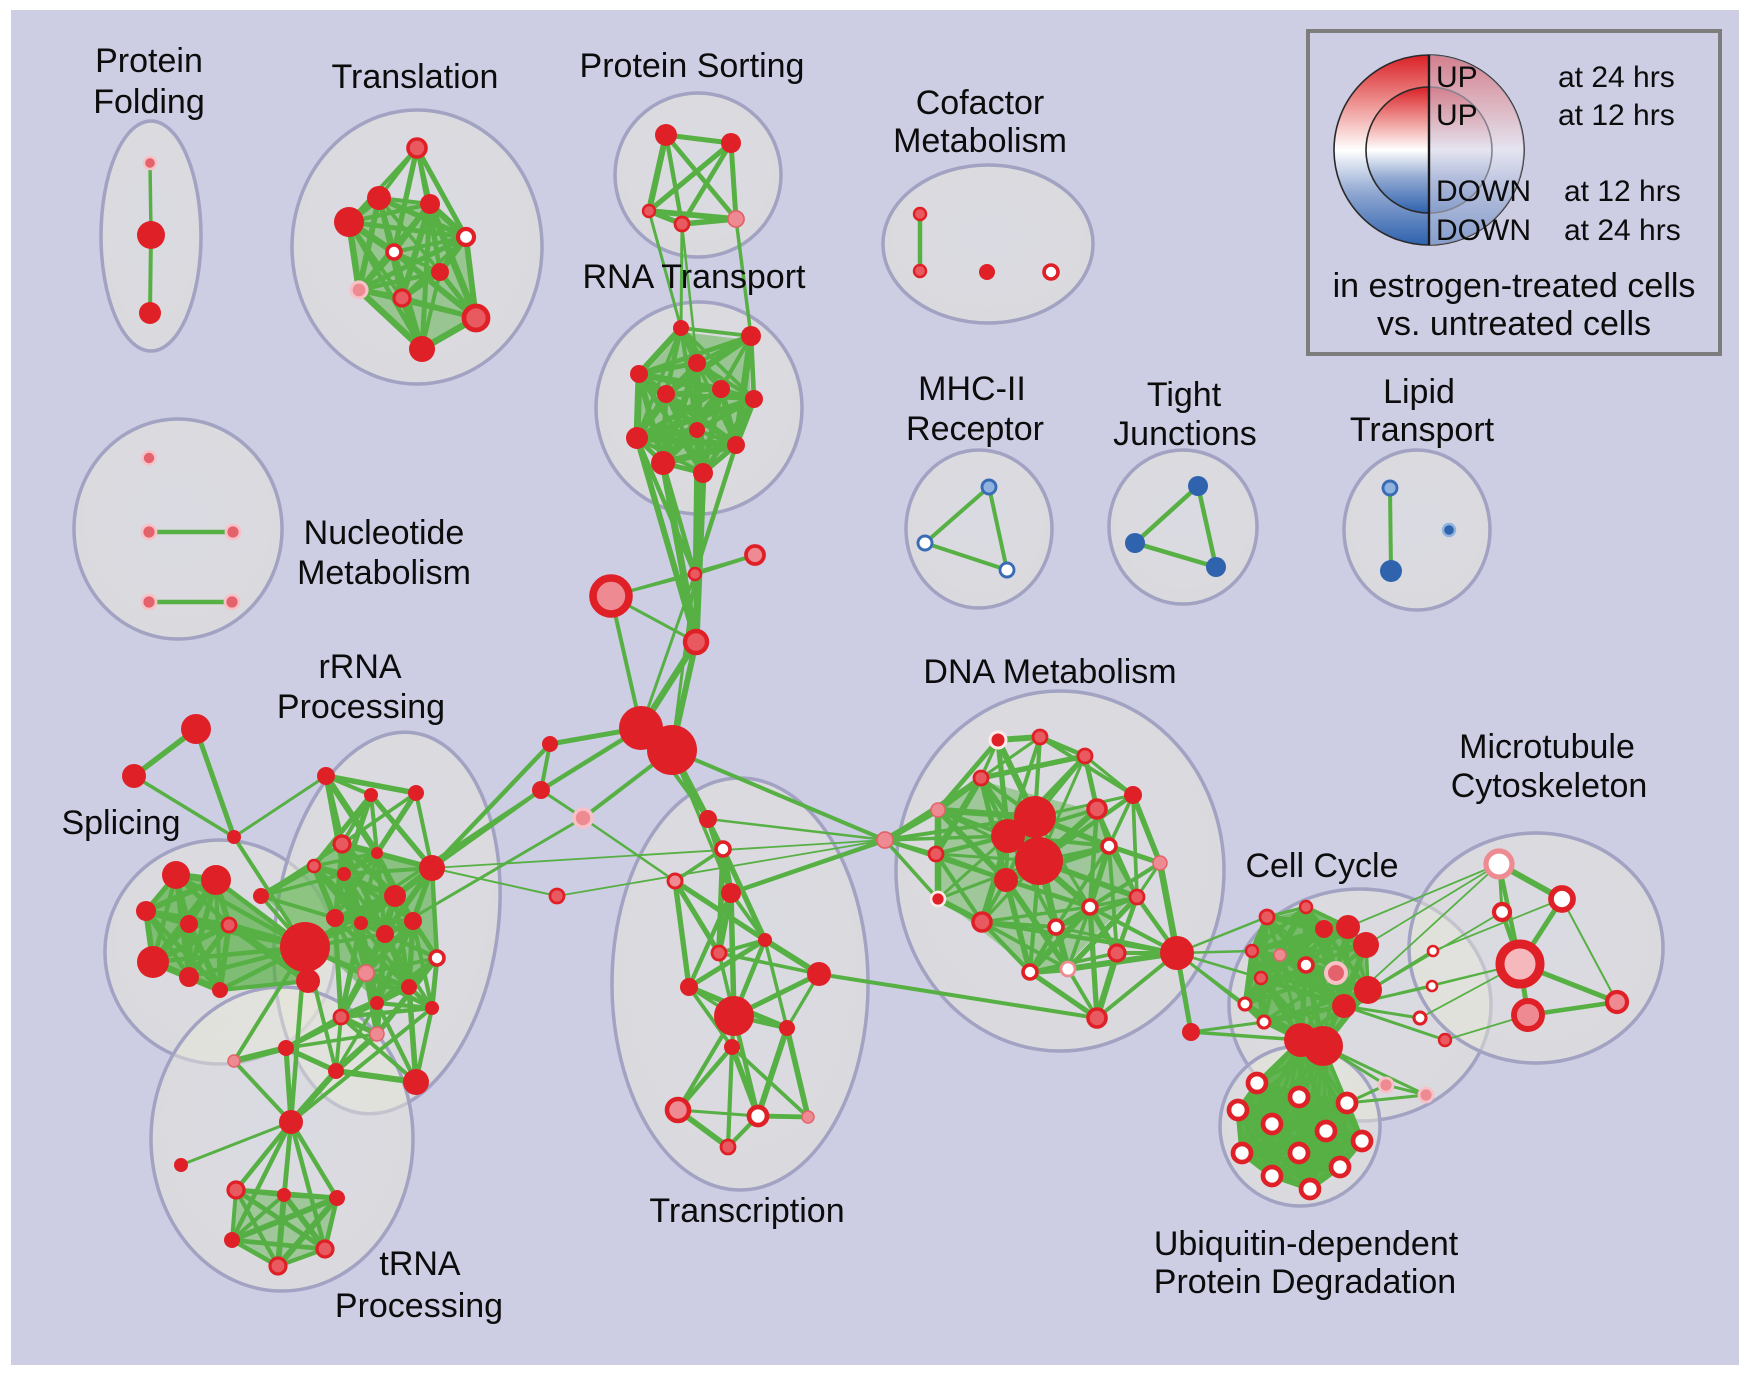  Describe the element at coordinates (1514, 286) in the screenshot. I see `svg-text: in estrogen-treated cells` at that location.